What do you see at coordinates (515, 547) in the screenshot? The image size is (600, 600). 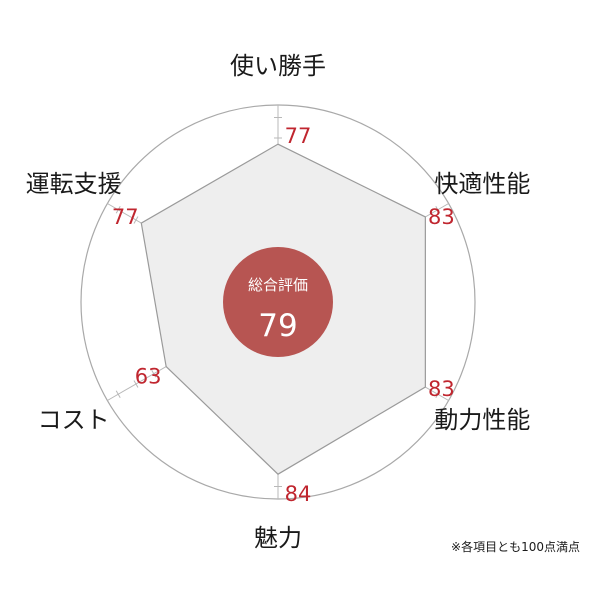 I see `footnote: ※各項目とも100点満点` at bounding box center [515, 547].